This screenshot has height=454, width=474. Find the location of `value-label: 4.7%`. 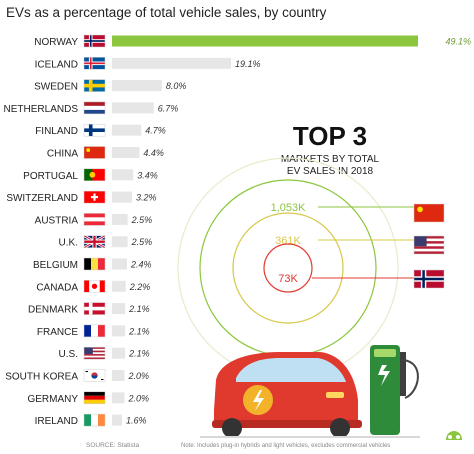

value-label: 4.7% is located at coordinates (155, 131).